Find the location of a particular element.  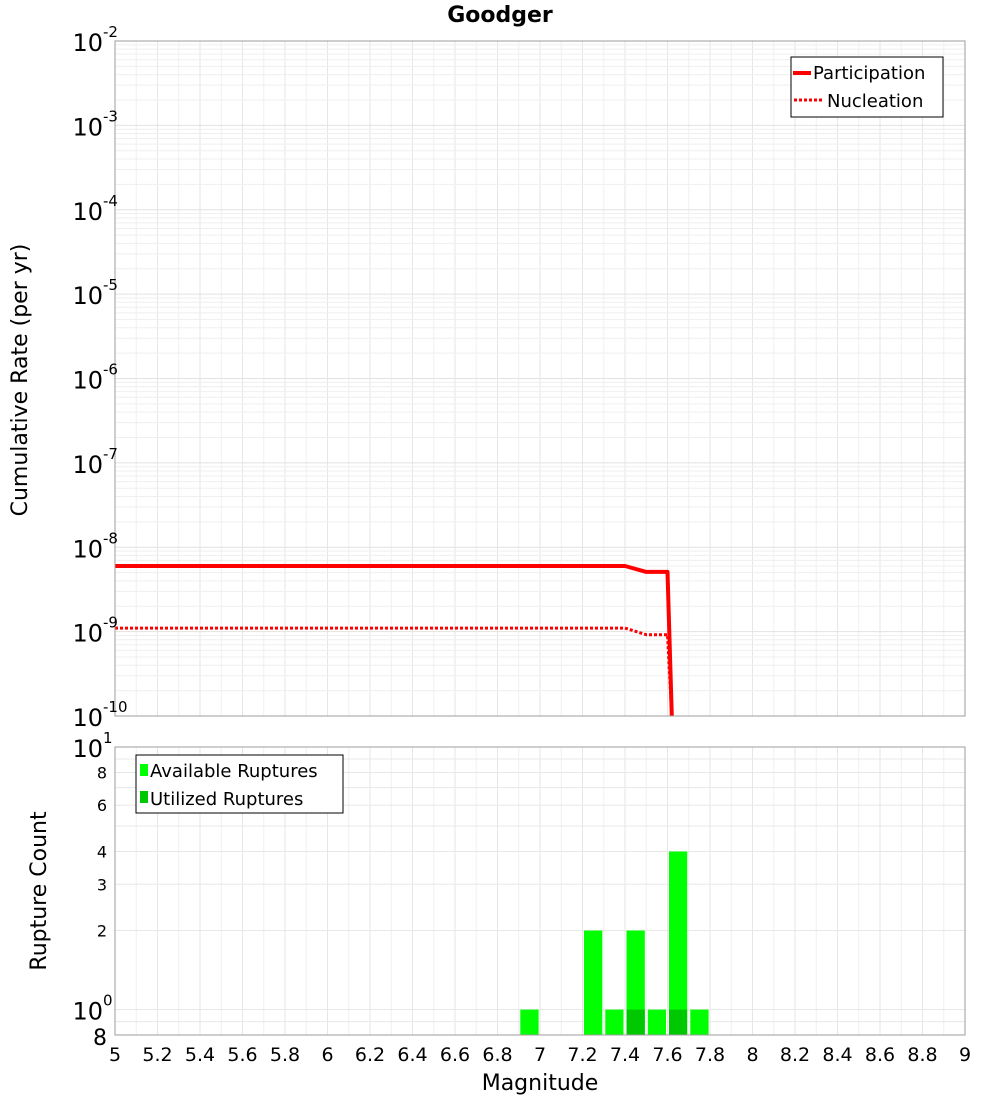

y-tick-exponent: 0 is located at coordinates (108, 1001).